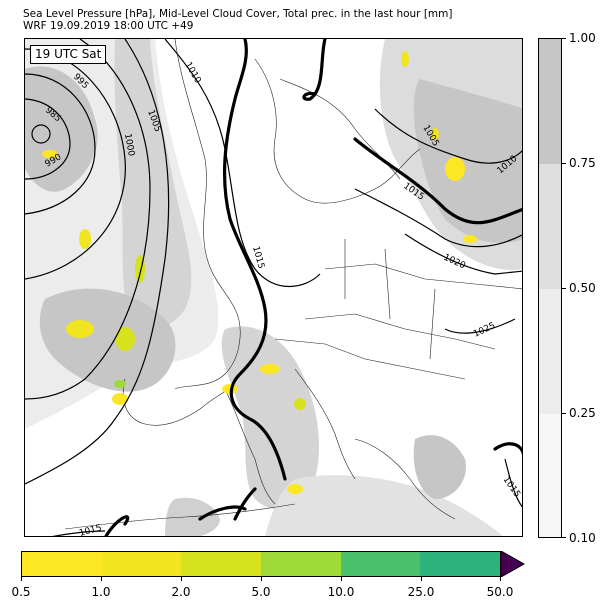  I want to click on cloud-tick-label: 0.50, so click(582, 288).